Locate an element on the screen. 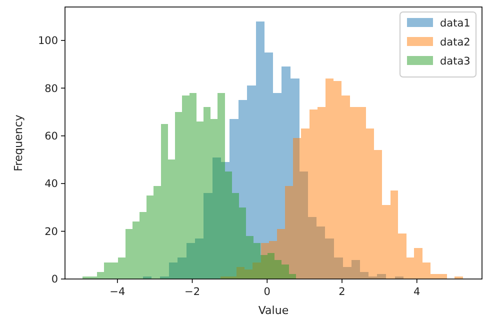 The width and height of the screenshot is (499, 321). y-tick-label: 20 is located at coordinates (51, 232).